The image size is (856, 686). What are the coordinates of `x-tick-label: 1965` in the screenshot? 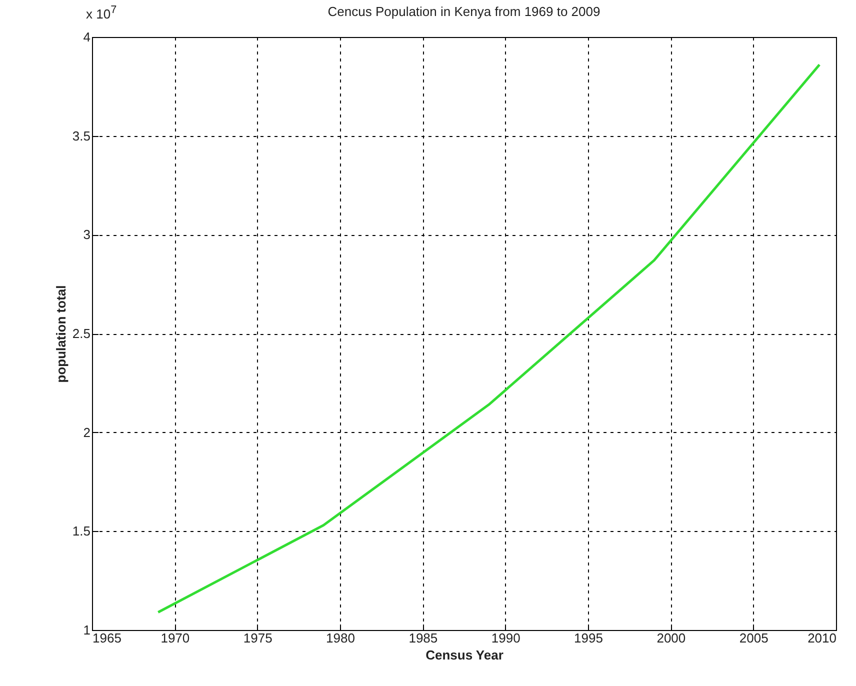 It's located at (107, 638).